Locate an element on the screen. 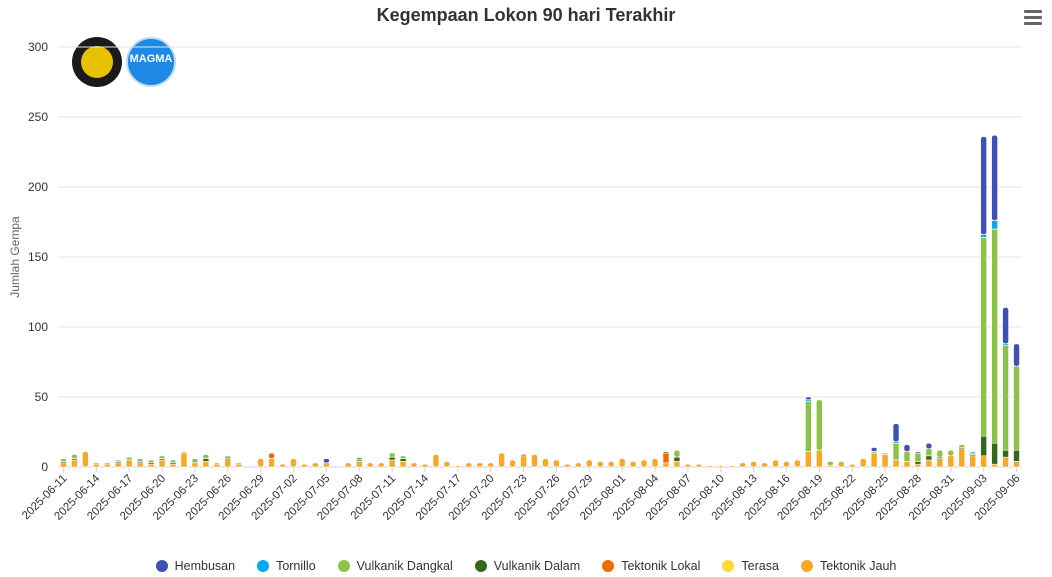 This screenshot has width=1052, height=577. legend-item: Tektonik Lokal is located at coordinates (651, 566).